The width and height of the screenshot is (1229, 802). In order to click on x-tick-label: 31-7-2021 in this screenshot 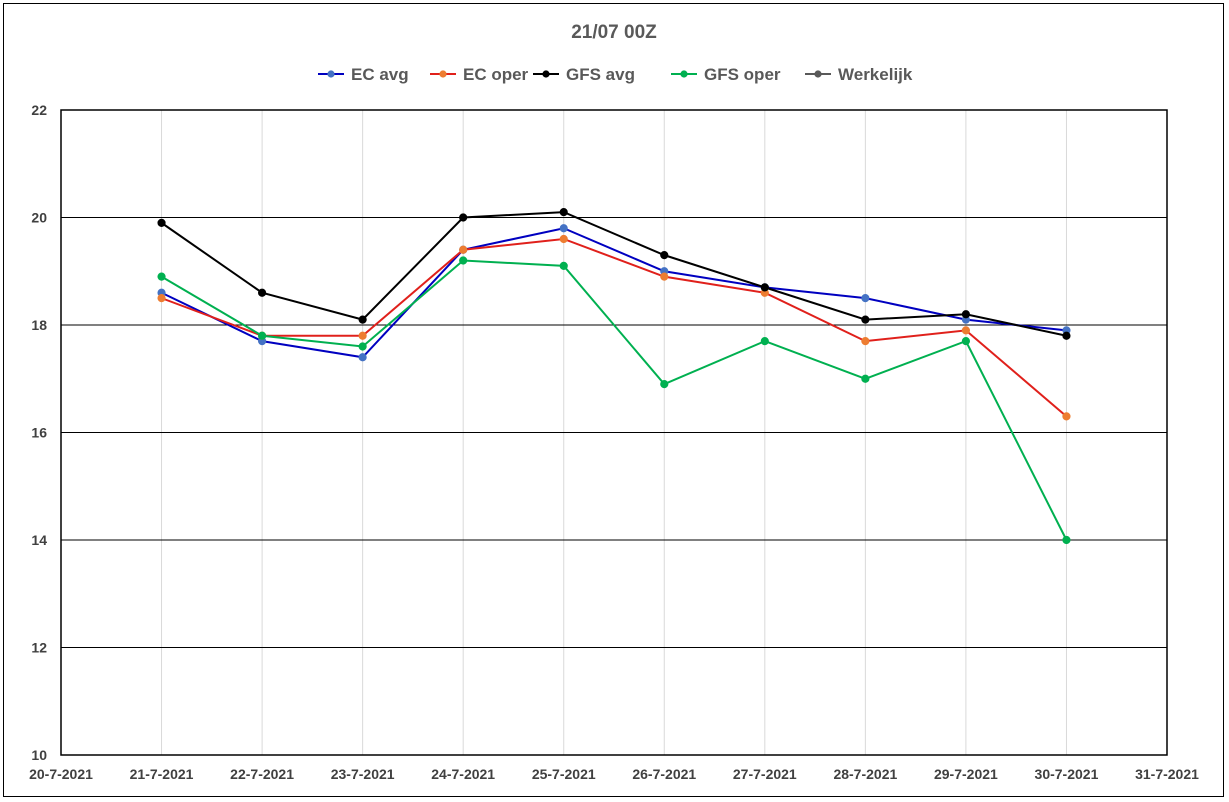, I will do `click(1167, 774)`.